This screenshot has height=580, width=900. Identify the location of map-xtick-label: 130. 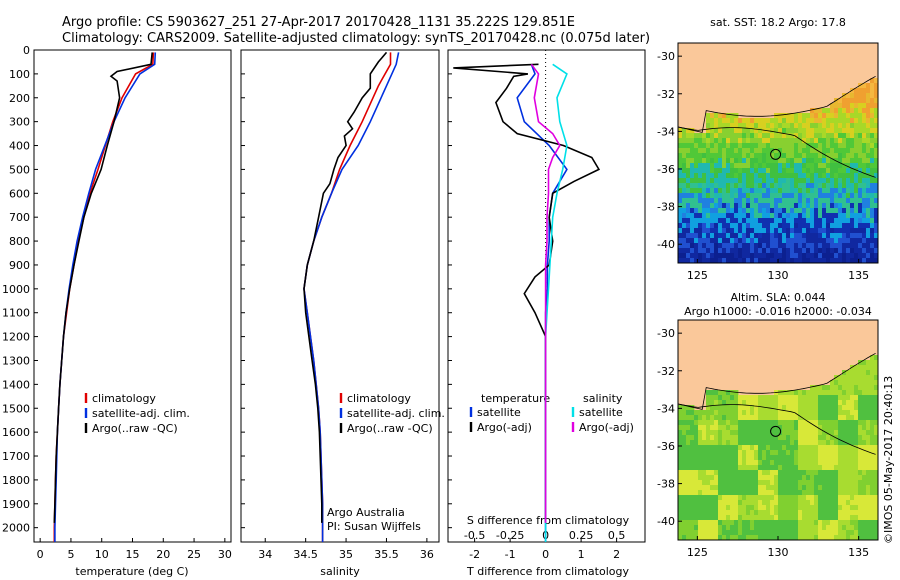
(778, 552).